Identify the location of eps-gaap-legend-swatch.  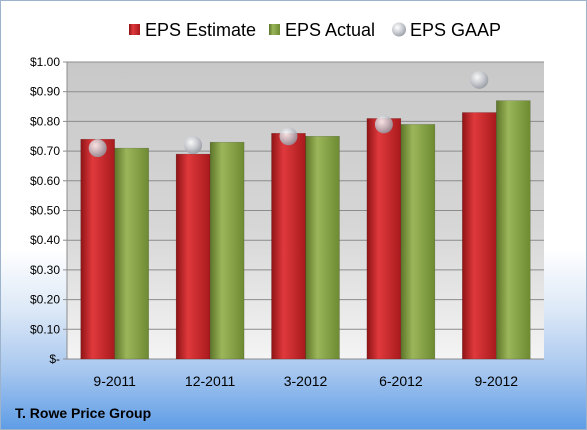
(399, 29).